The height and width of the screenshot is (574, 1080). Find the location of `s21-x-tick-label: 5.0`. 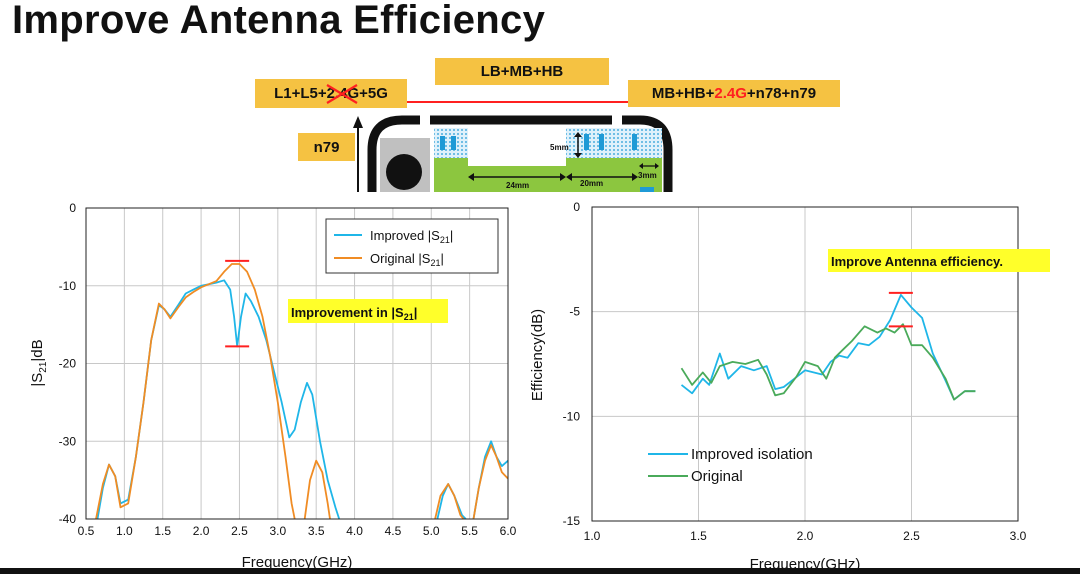

s21-x-tick-label: 5.0 is located at coordinates (431, 531).